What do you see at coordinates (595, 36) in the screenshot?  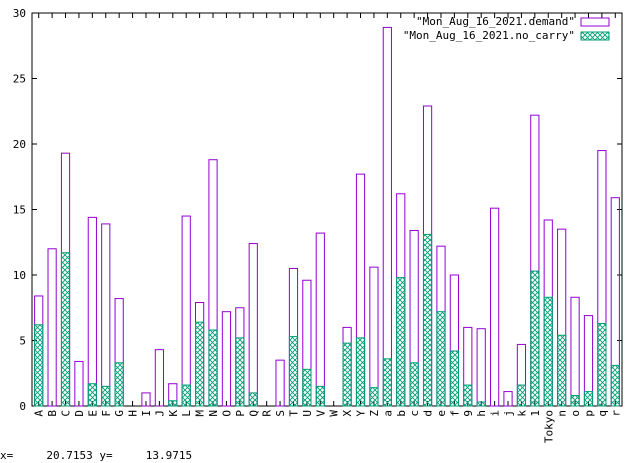 I see `legend-swatch-no-carry` at bounding box center [595, 36].